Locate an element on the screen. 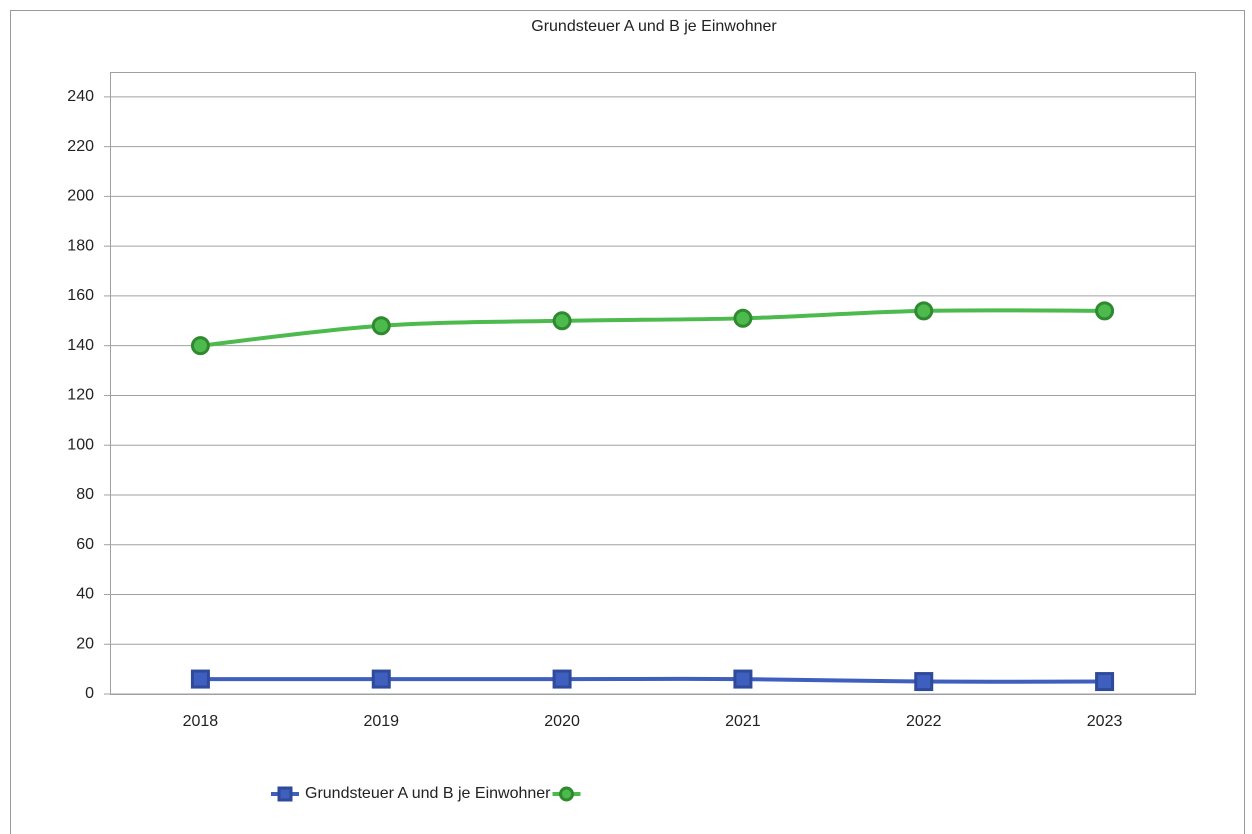 The image size is (1252, 834). x-tick-label: 2023 is located at coordinates (1105, 721).